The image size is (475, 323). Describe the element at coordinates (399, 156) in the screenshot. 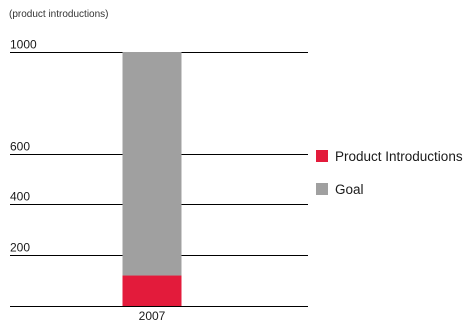

I see `legend-label: Product Introductions` at that location.